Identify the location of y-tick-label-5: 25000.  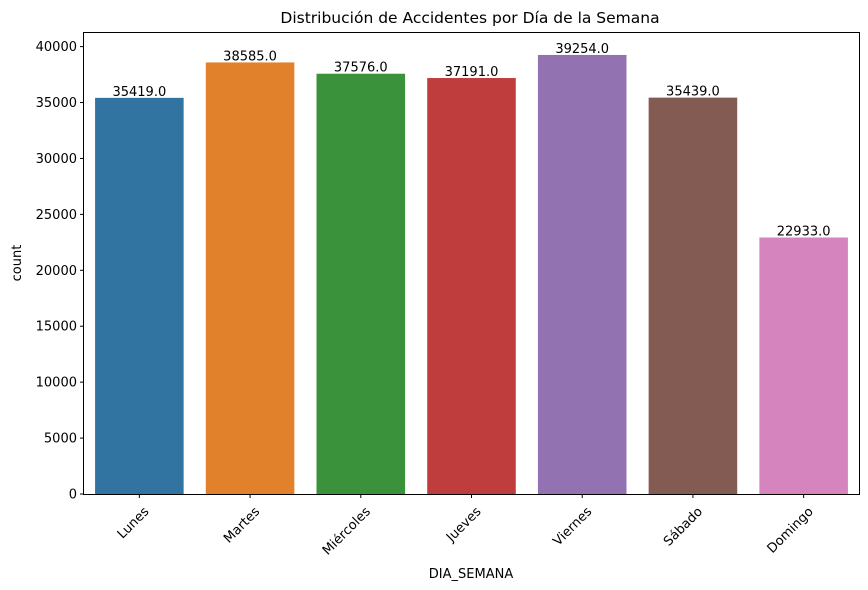
(56, 215).